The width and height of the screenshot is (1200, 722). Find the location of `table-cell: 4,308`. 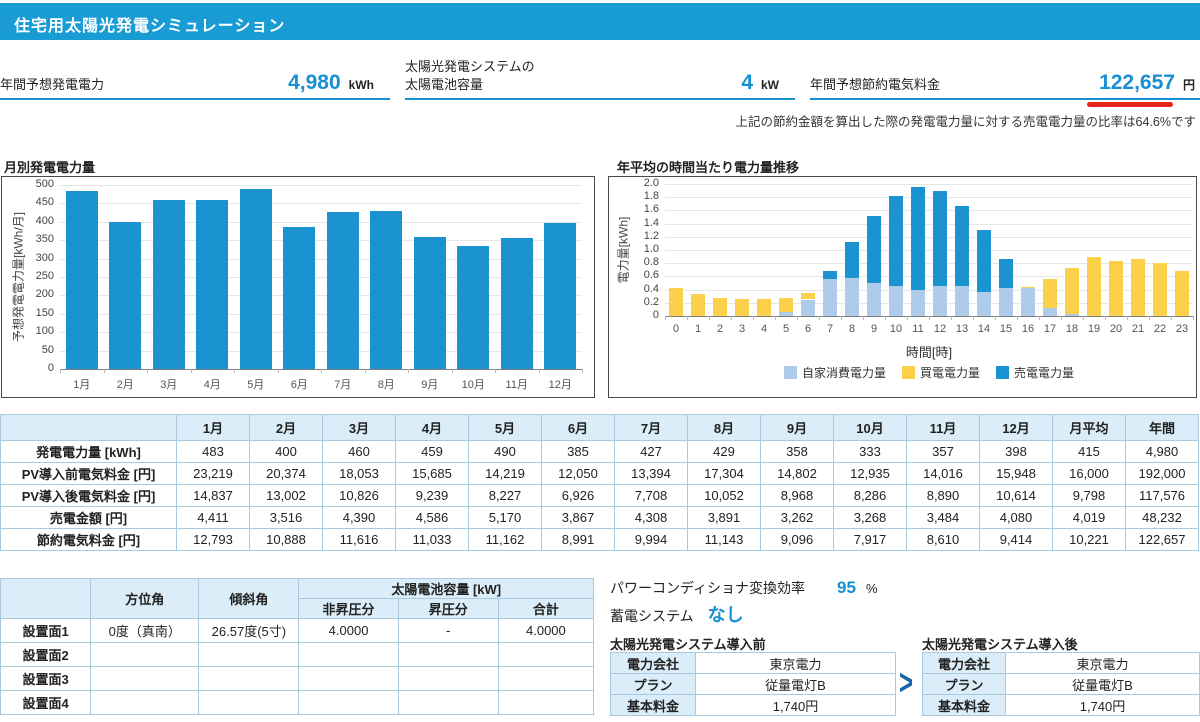

table-cell: 4,308 is located at coordinates (651, 517).